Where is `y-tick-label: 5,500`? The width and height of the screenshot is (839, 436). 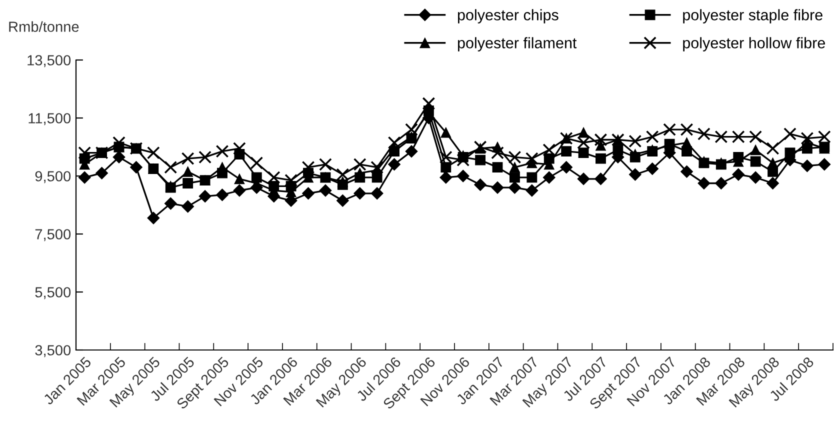 y-tick-label: 5,500 is located at coordinates (53, 293).